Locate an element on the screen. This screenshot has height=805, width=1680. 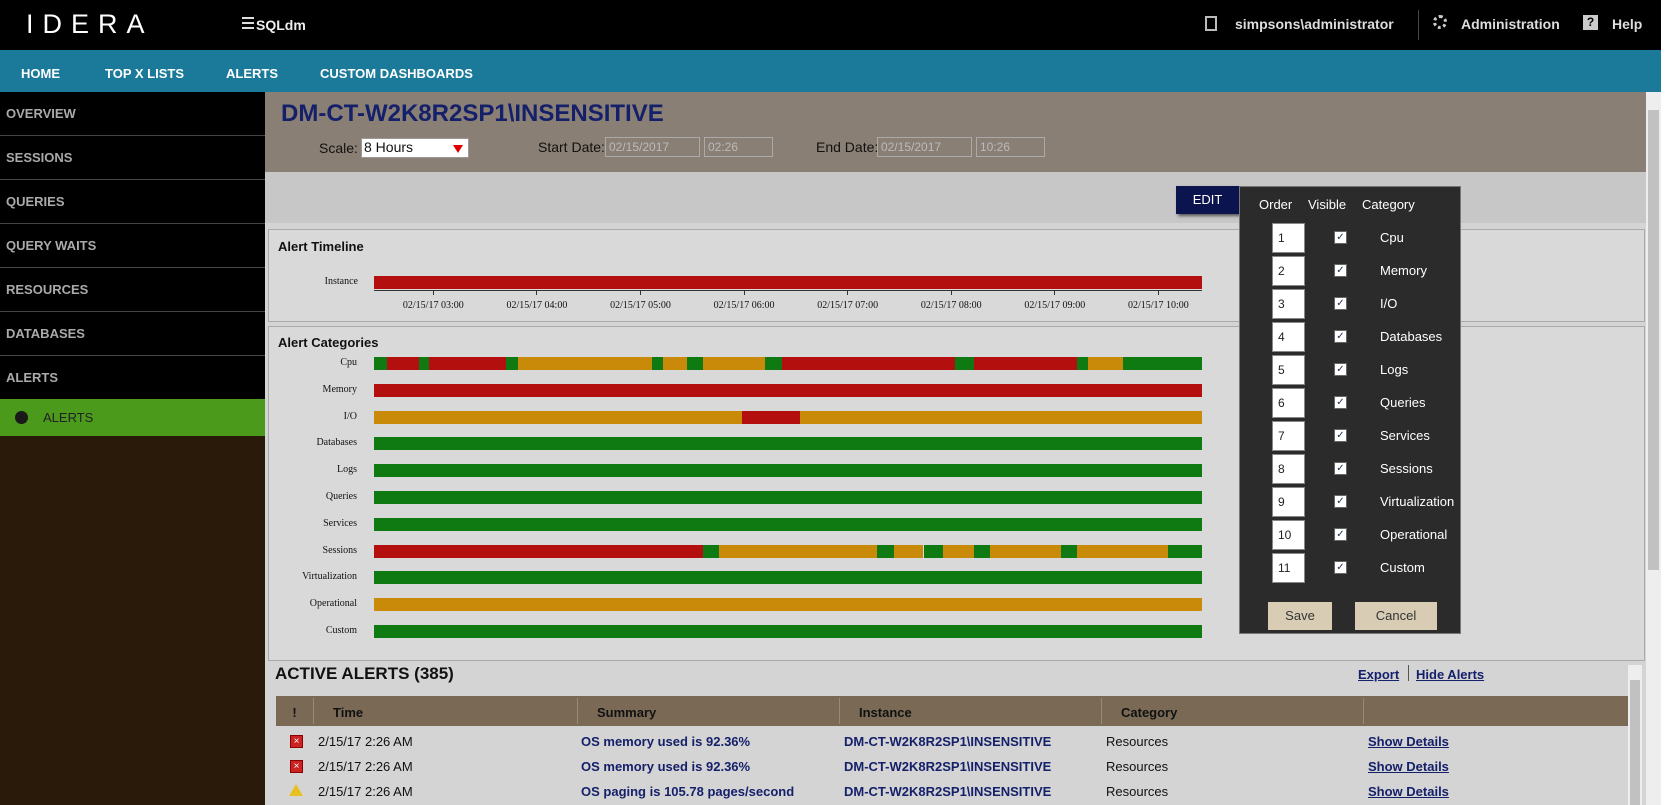
sidebar-active-label: ALERTS is located at coordinates (68, 417).